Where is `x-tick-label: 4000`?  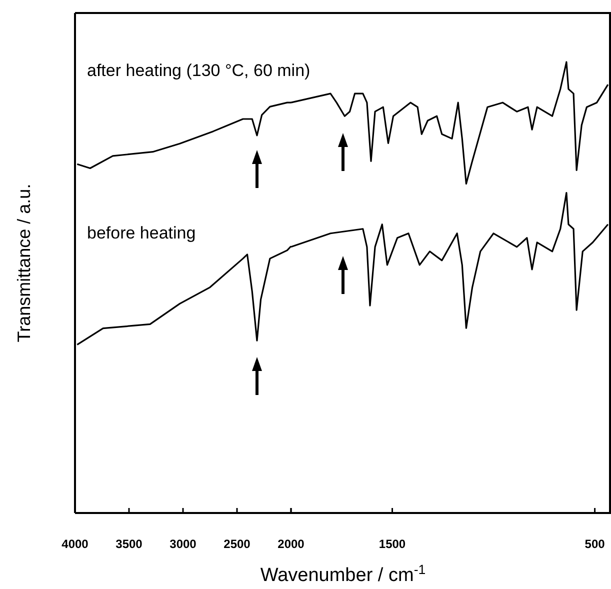
x-tick-label: 4000 is located at coordinates (75, 544).